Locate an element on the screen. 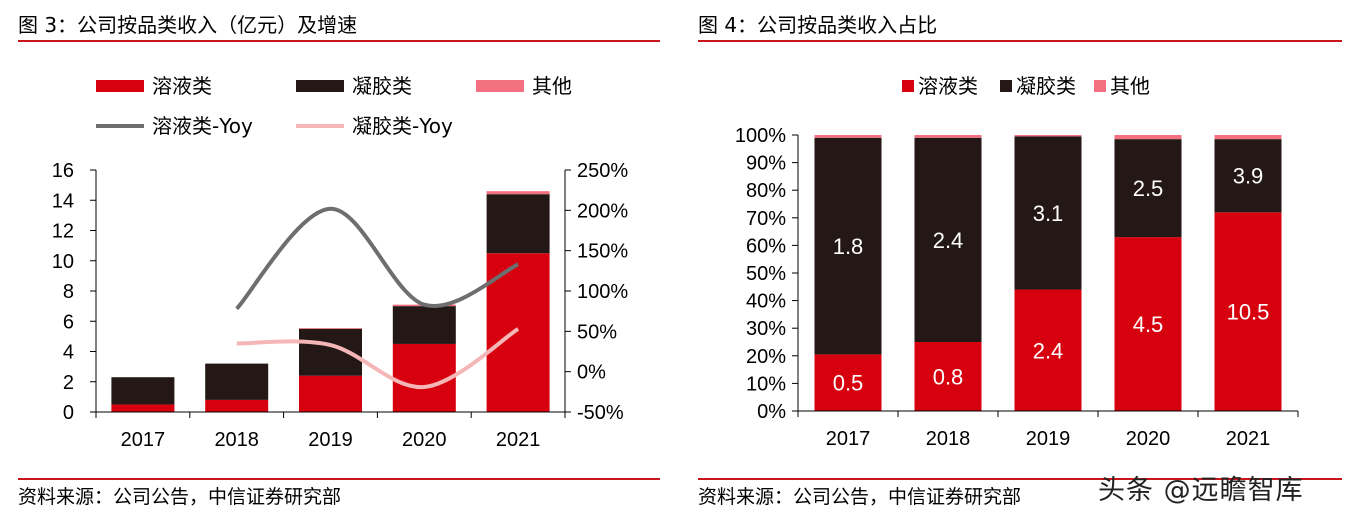  y-tick-label: 70% is located at coordinates (766, 219).